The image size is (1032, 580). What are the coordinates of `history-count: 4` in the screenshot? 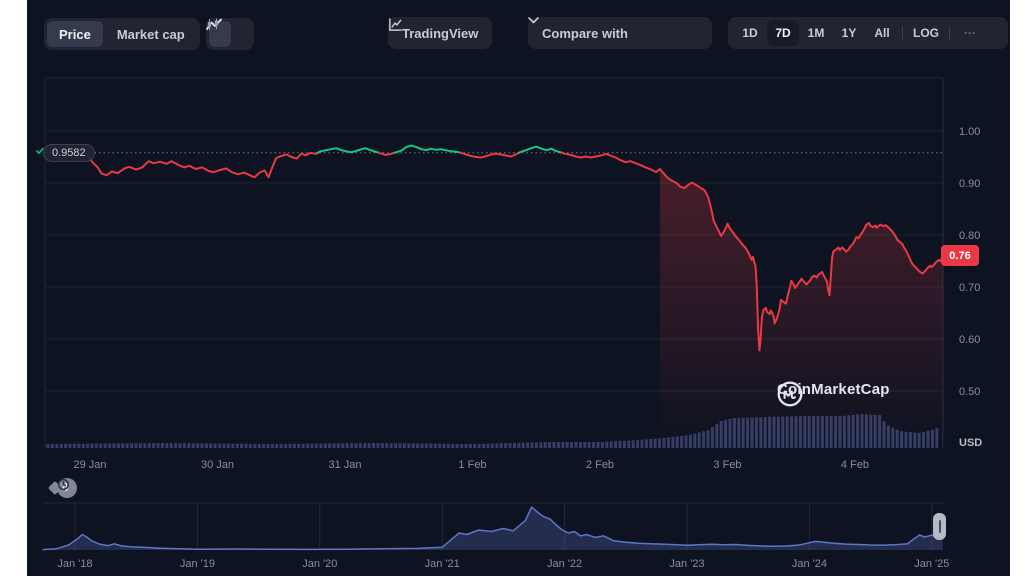 It's located at (65, 488).